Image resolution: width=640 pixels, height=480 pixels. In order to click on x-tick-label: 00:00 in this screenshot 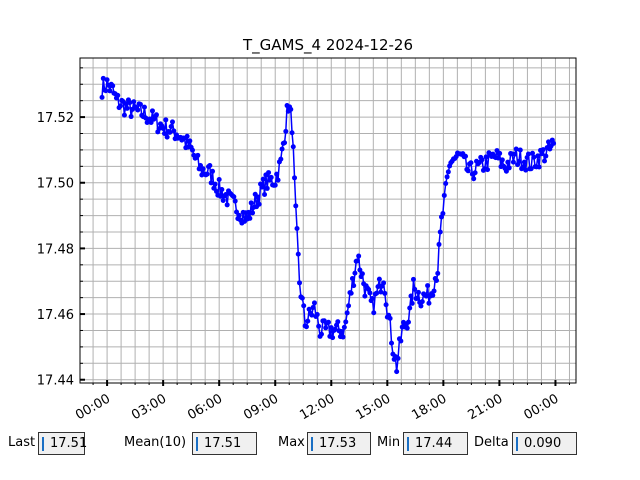, I will do `click(542, 407)`.